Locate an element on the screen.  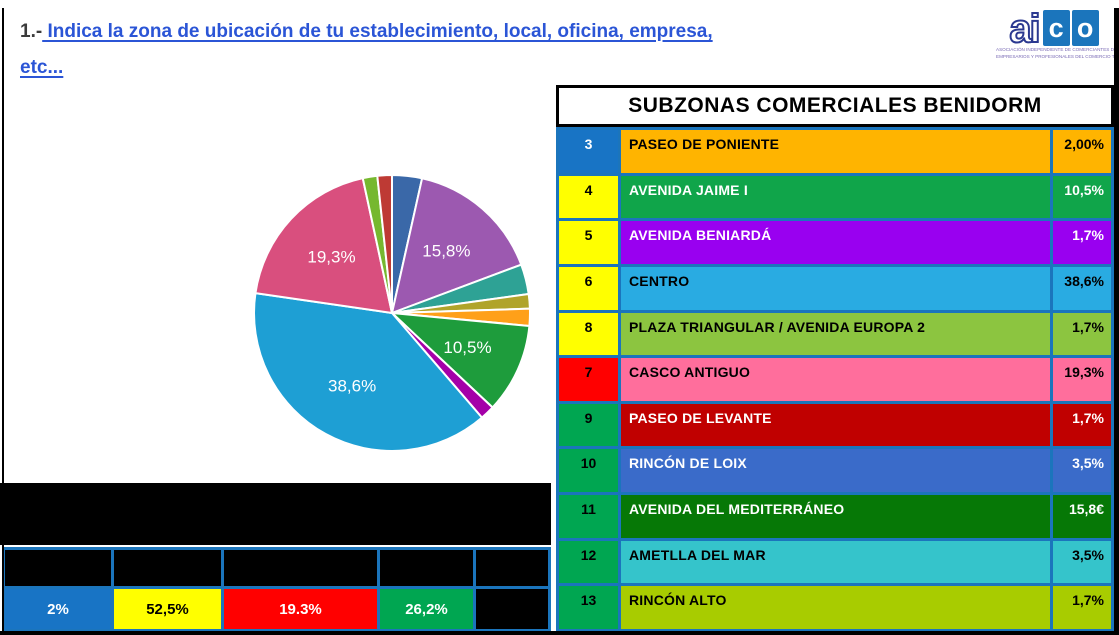
pie-slice-label: 10,5% is located at coordinates (467, 347).